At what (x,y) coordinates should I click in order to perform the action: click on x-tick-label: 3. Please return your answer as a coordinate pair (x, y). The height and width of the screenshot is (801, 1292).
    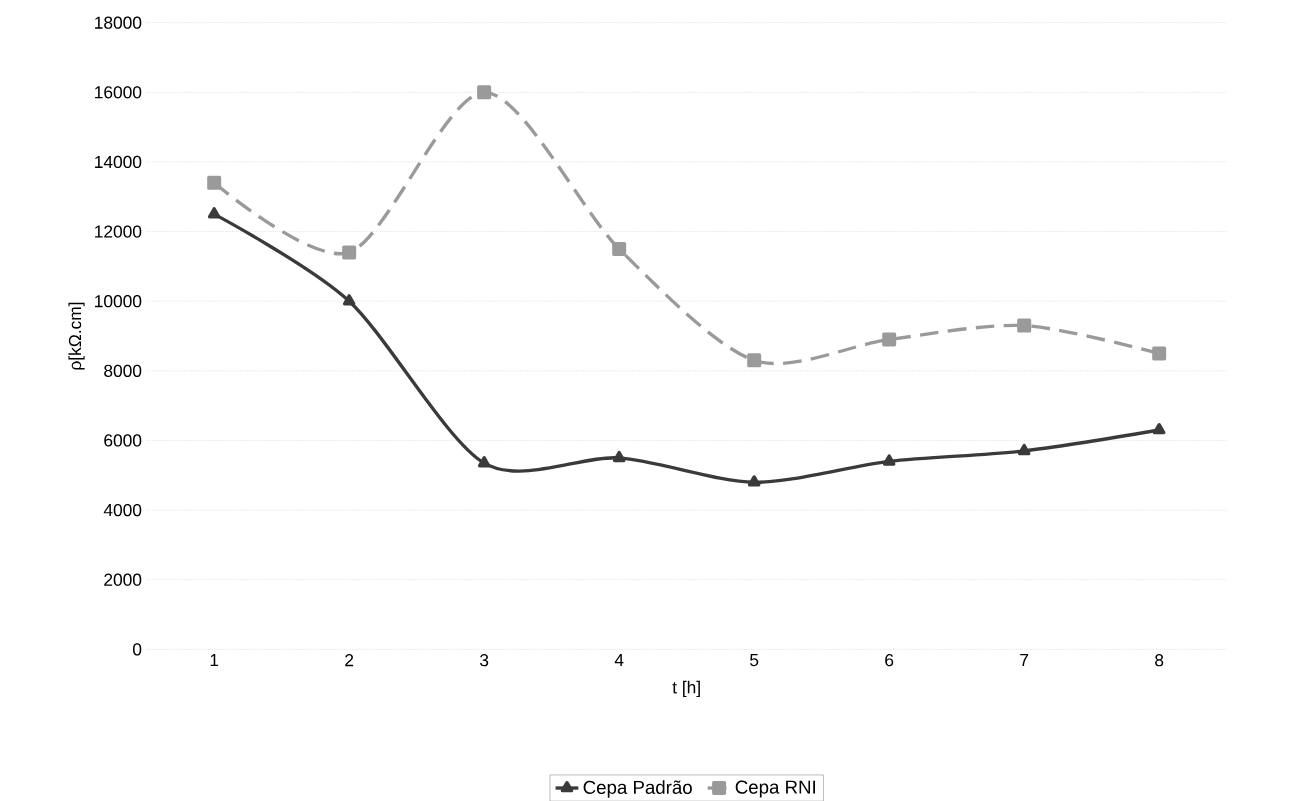
    Looking at the image, I should click on (484, 660).